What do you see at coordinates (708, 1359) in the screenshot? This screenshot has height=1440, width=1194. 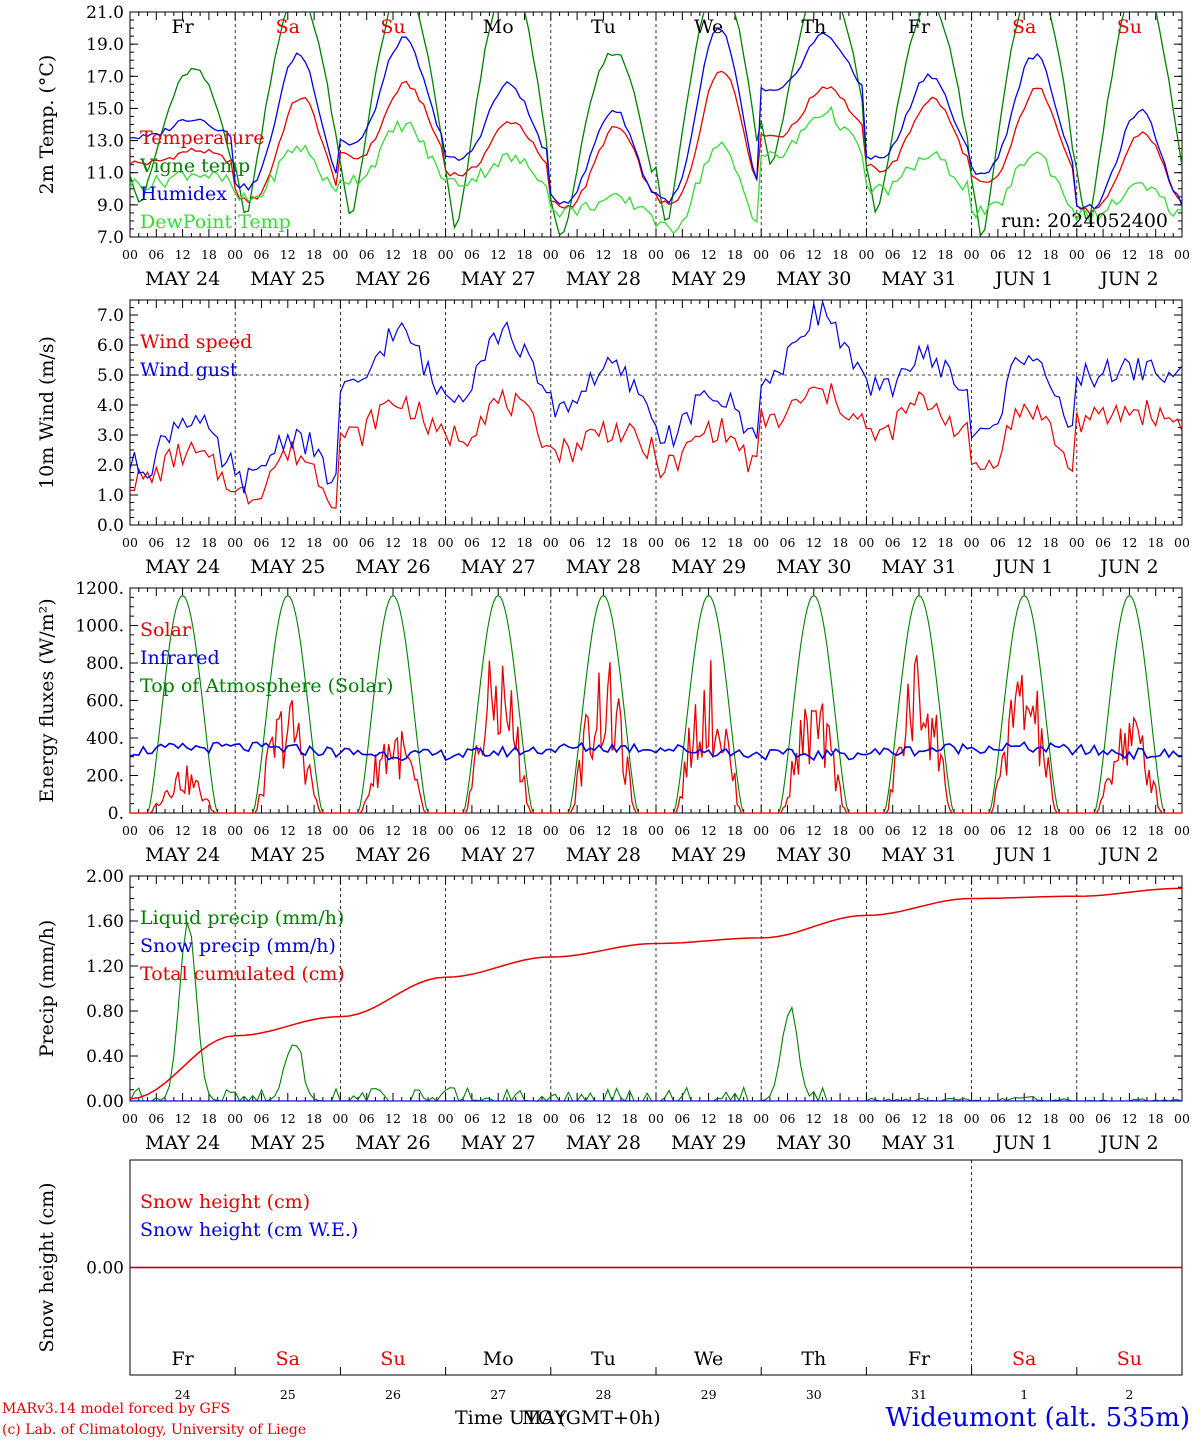 I see `weekday-label: We` at bounding box center [708, 1359].